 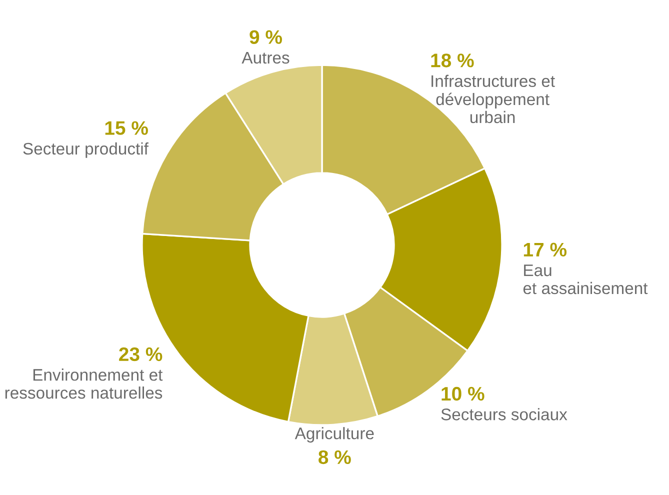 I want to click on slice-label: Agriculture, so click(x=334, y=435).